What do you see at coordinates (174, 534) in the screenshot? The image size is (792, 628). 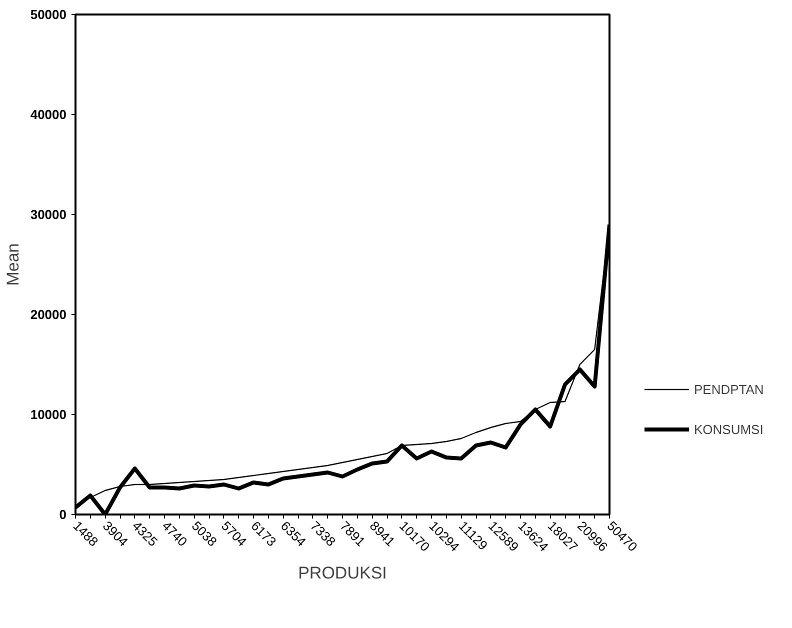 I see `x-tick-label: 4740` at bounding box center [174, 534].